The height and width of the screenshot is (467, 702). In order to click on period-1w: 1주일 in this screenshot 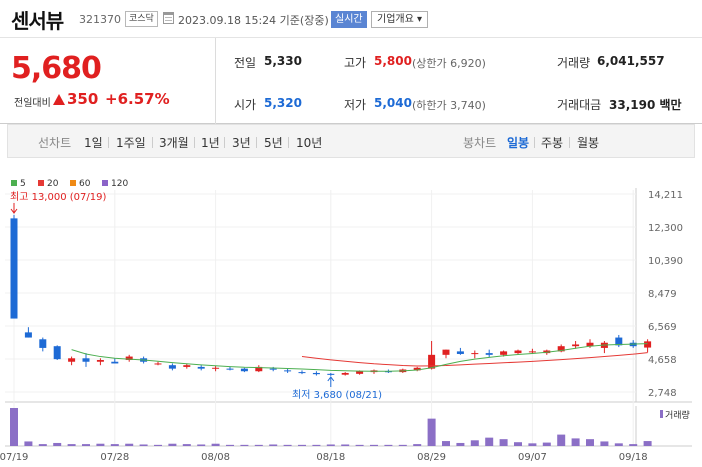, I will do `click(131, 143)`.